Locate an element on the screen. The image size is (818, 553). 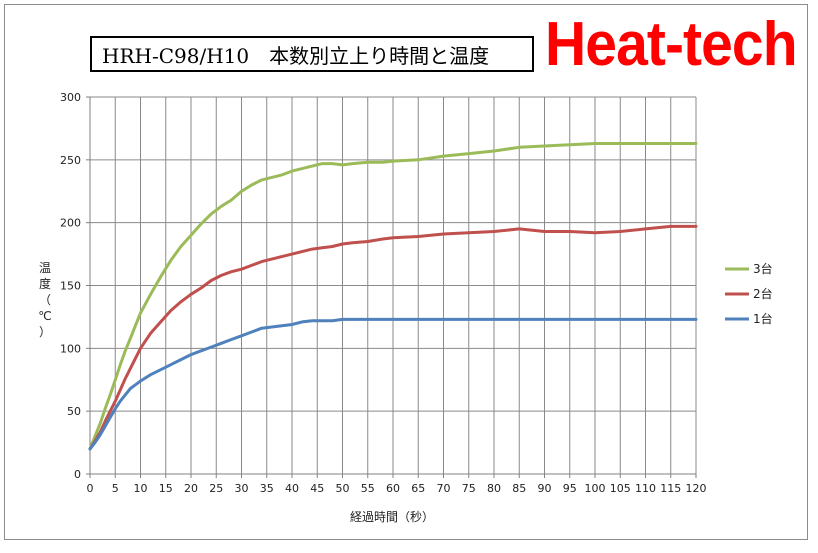
x-tick-label-11: 55 is located at coordinates (368, 488).